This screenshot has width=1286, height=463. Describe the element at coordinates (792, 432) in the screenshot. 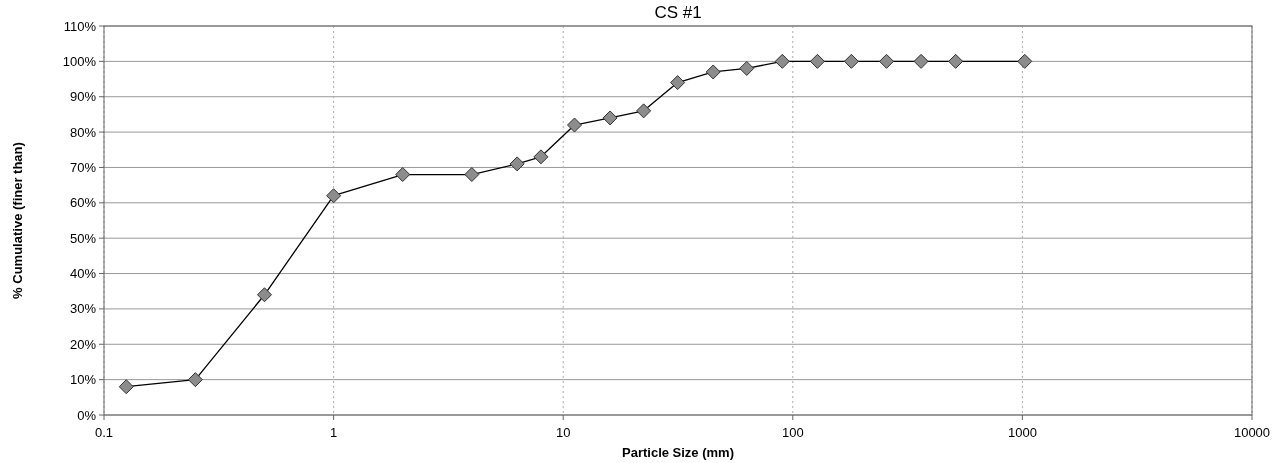

I see `x-tick-label: 100` at that location.